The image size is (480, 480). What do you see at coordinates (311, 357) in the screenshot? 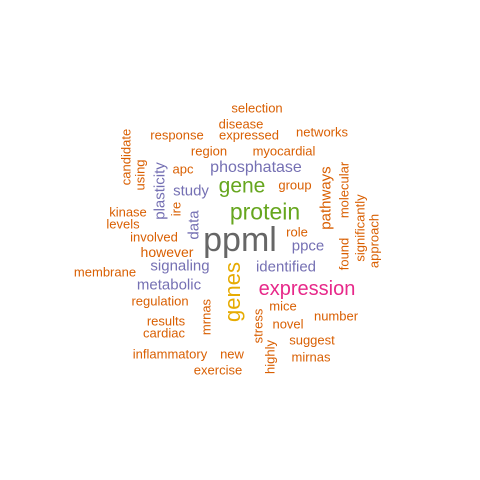
I see `word-mirnas: mirnas` at bounding box center [311, 357].